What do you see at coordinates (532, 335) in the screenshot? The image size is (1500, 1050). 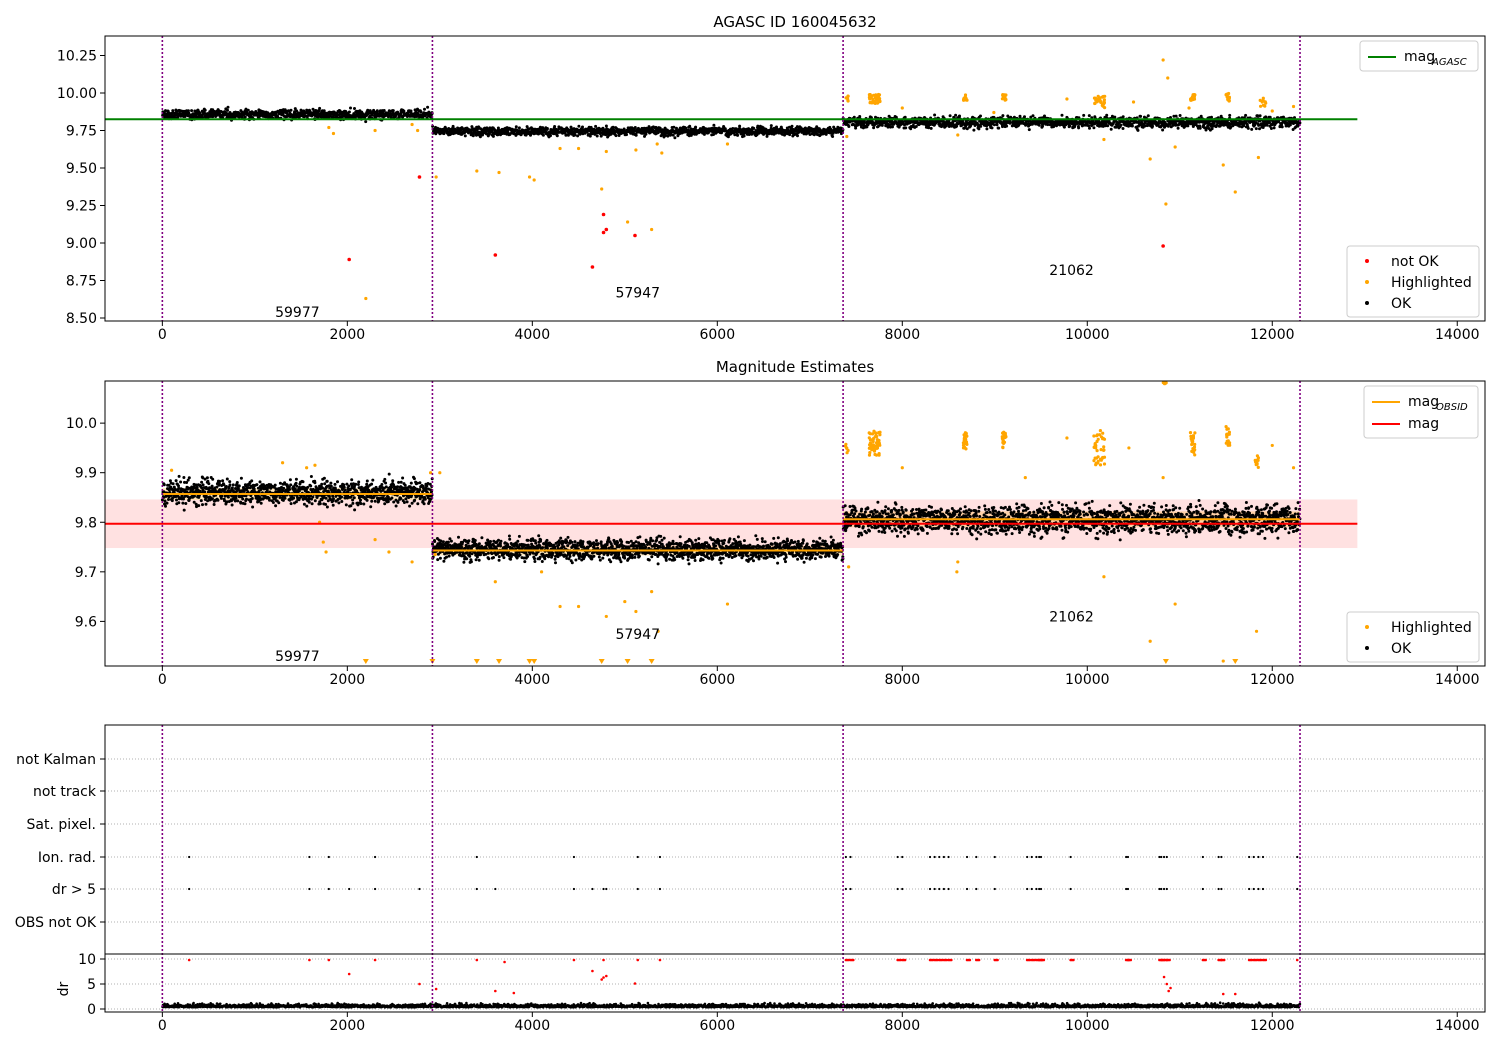 I see `x-tick-label: 4000` at bounding box center [532, 335].